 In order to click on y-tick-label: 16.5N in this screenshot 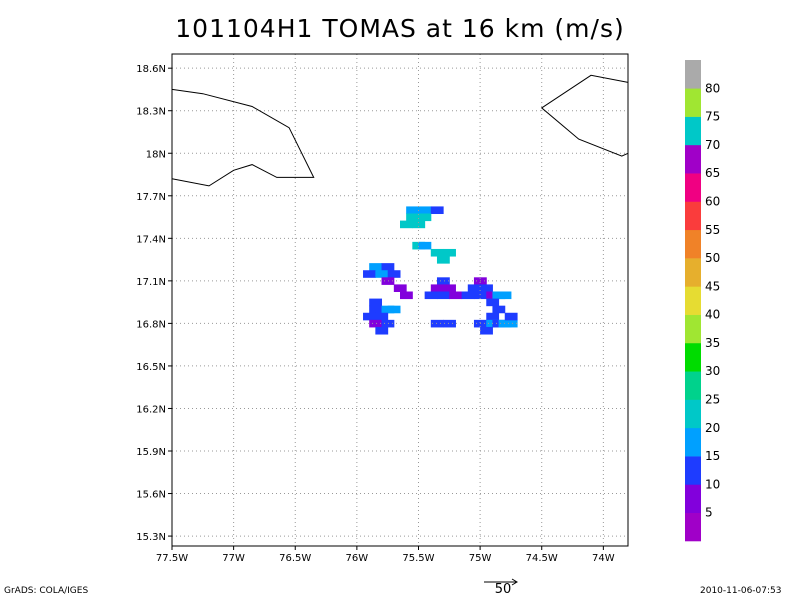, I will do `click(151, 367)`.